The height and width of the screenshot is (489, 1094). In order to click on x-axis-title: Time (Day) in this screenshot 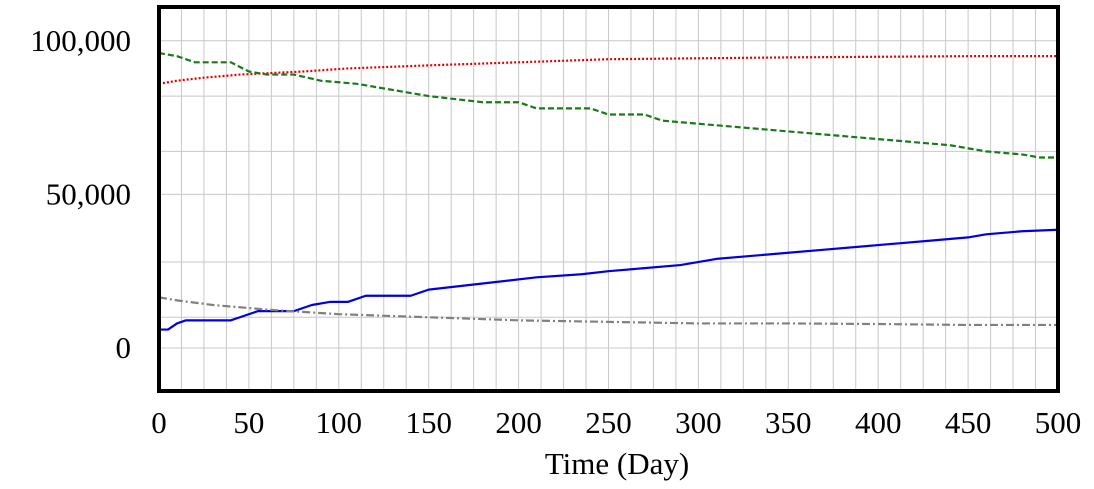, I will do `click(617, 463)`.